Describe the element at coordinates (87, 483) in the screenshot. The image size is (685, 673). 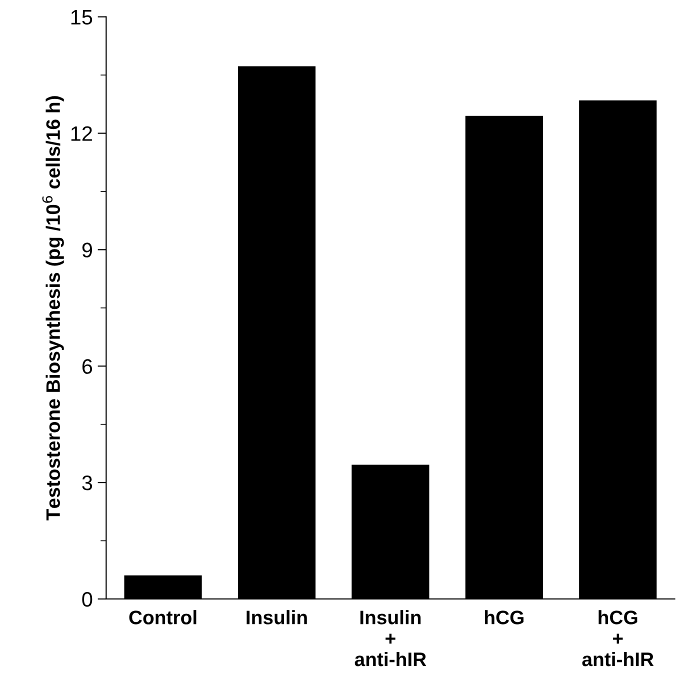
I see `y-tick-label: 3` at that location.